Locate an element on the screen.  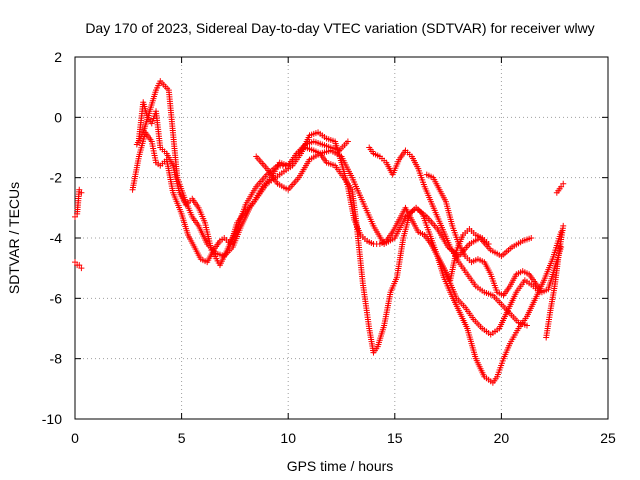
series-arc-g is located at coordinates (448, 236).